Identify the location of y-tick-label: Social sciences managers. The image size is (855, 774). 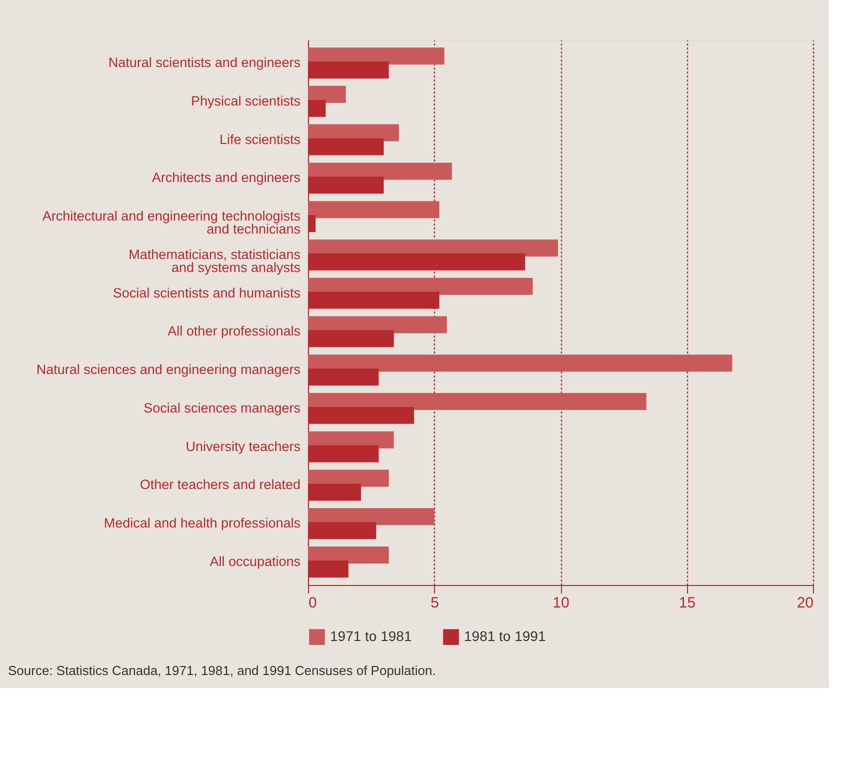
(222, 408).